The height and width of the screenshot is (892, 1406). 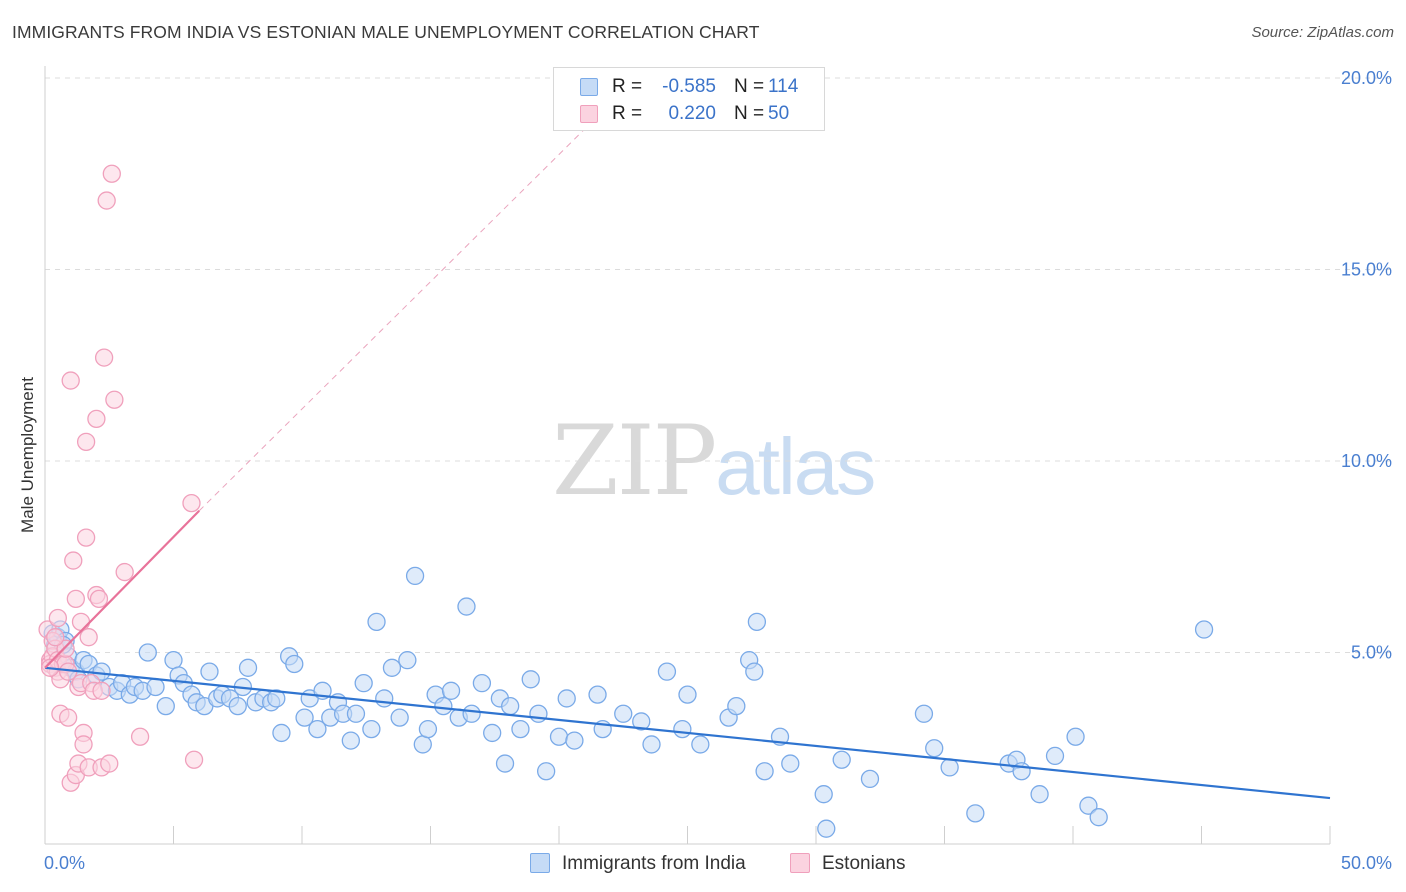 What do you see at coordinates (1366, 270) in the screenshot?
I see `y-tick-label: 15.0%` at bounding box center [1366, 270].